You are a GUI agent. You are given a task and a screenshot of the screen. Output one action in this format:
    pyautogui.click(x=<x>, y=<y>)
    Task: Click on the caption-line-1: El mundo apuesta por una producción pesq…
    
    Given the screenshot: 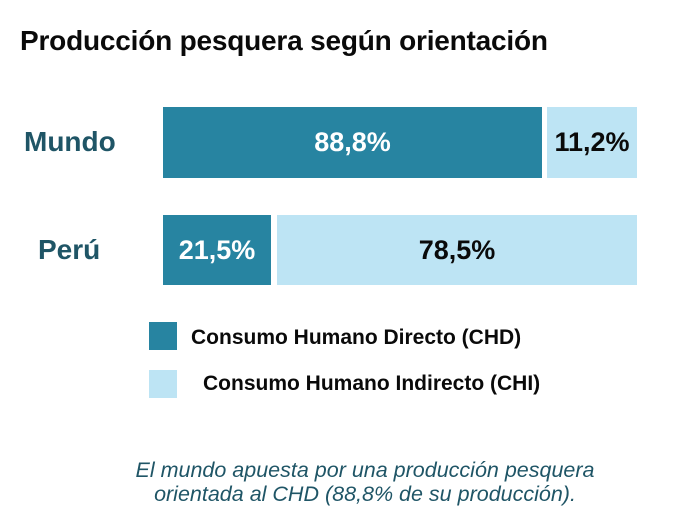 What is the action you would take?
    pyautogui.click(x=365, y=470)
    